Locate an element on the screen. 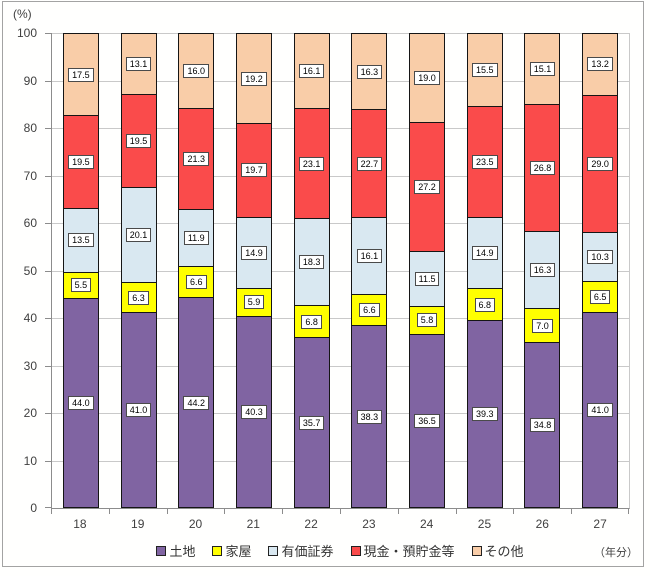 The image size is (650, 576). x-axis-labels: 18 19 20 21 22 23 24 25 26 27 is located at coordinates (340, 524).